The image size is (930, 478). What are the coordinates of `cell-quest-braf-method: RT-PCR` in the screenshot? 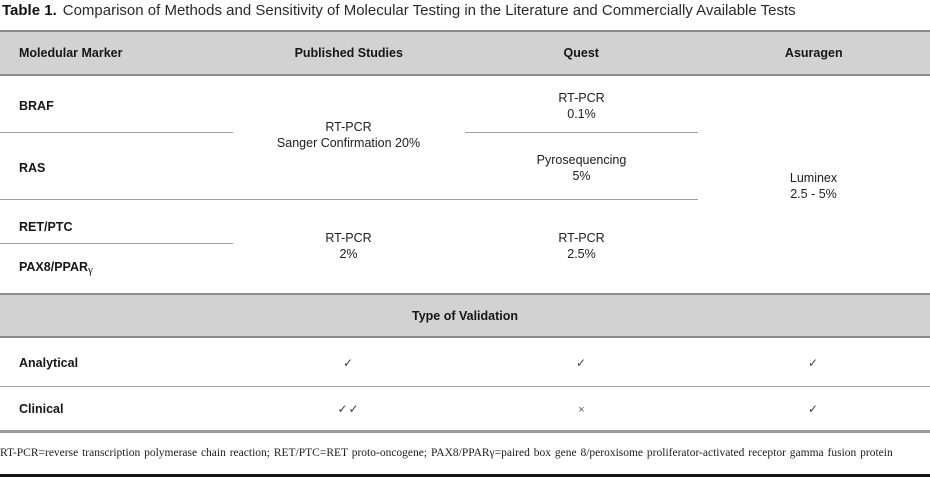 It's located at (581, 98).